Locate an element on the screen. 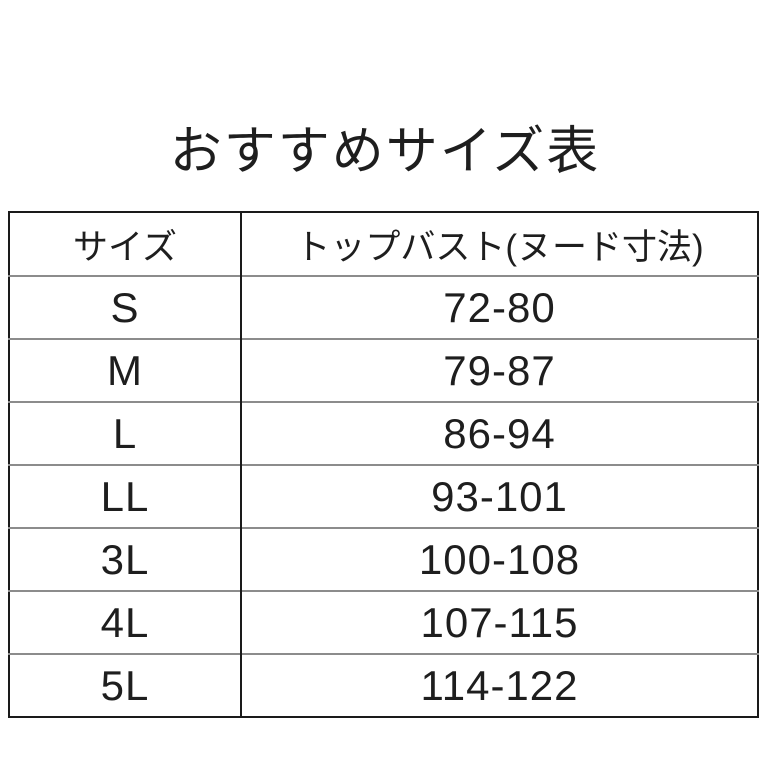 The width and height of the screenshot is (770, 770). table-header-row: サイズ トップバスト(ヌード寸法) is located at coordinates (383, 244).